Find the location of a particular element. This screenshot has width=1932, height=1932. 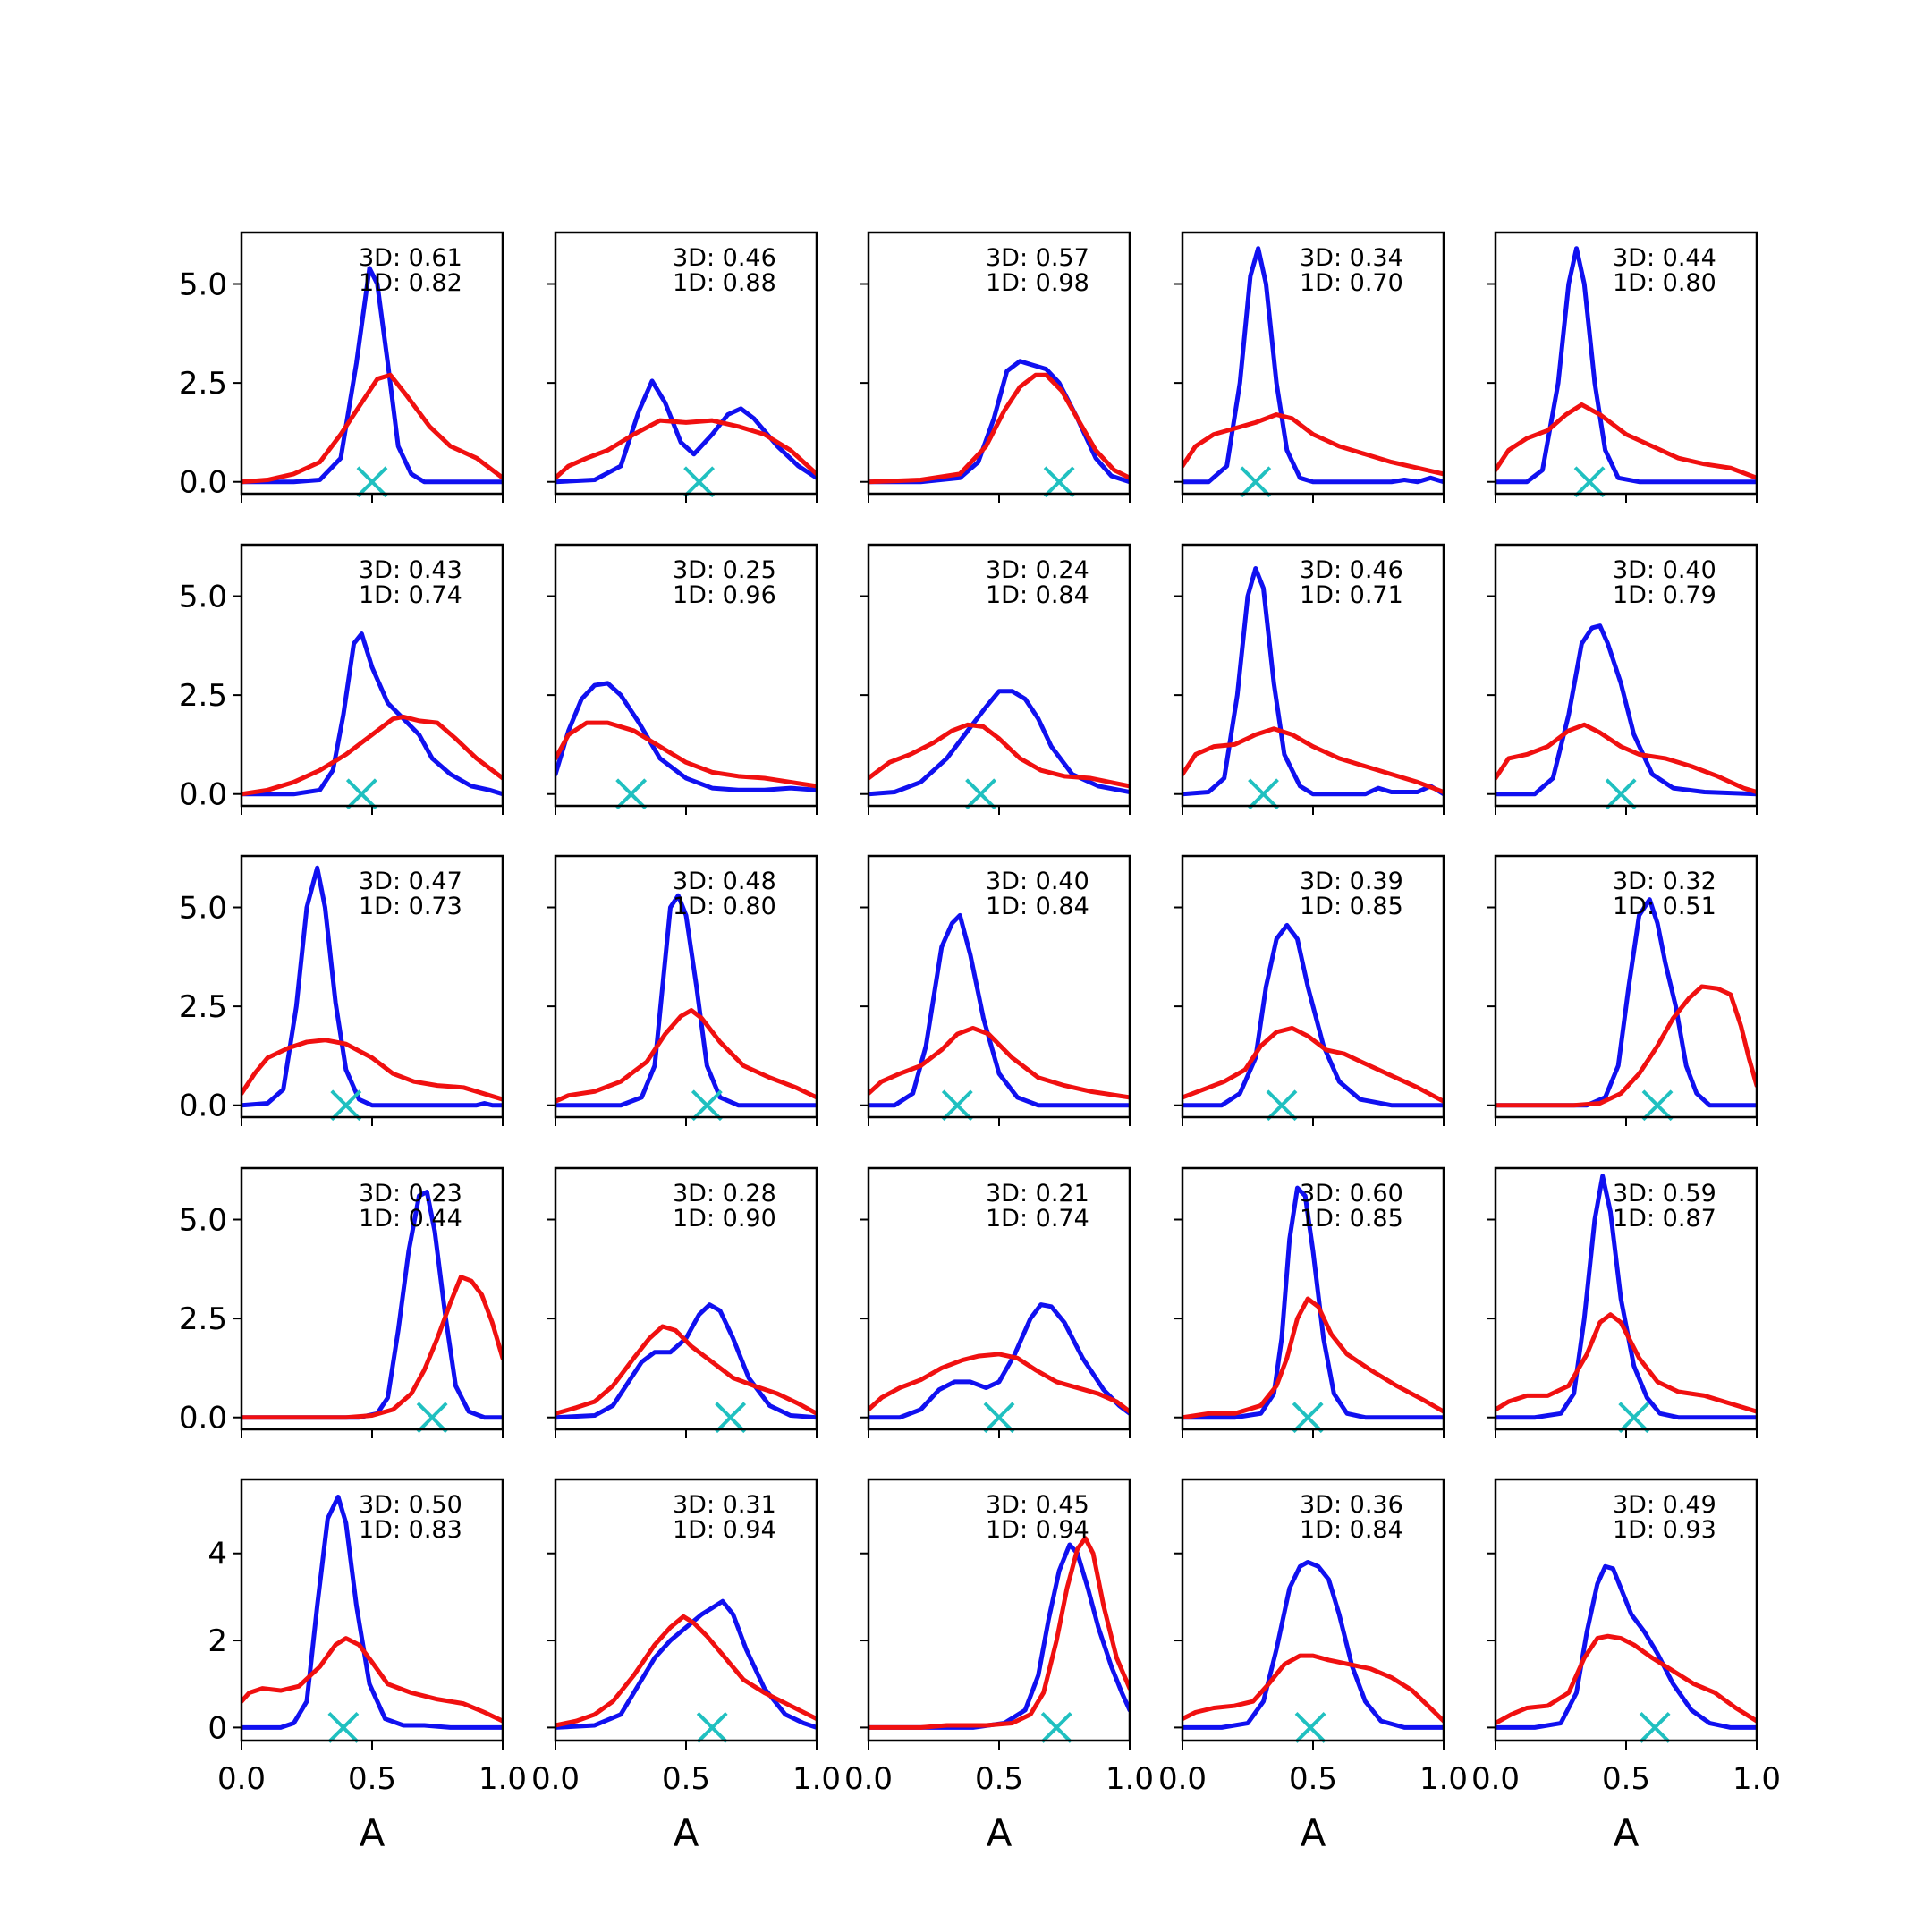

annotation-3d: 3D: 0.31 is located at coordinates (724, 1505).